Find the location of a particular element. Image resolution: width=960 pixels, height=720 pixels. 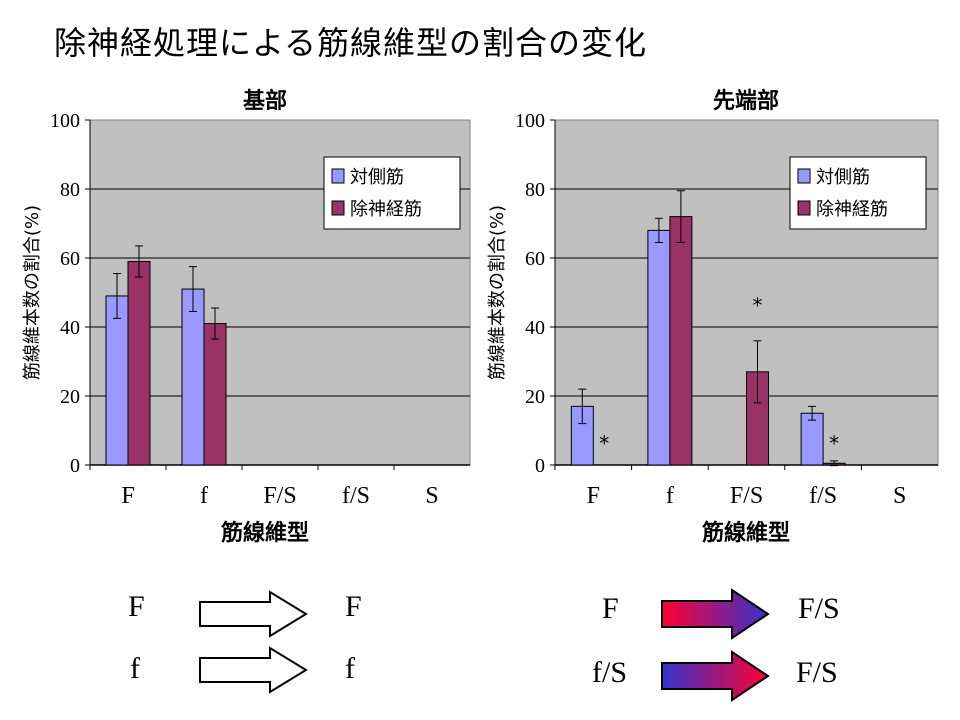

chart2-y-tick-label: 60 is located at coordinates (535, 259).